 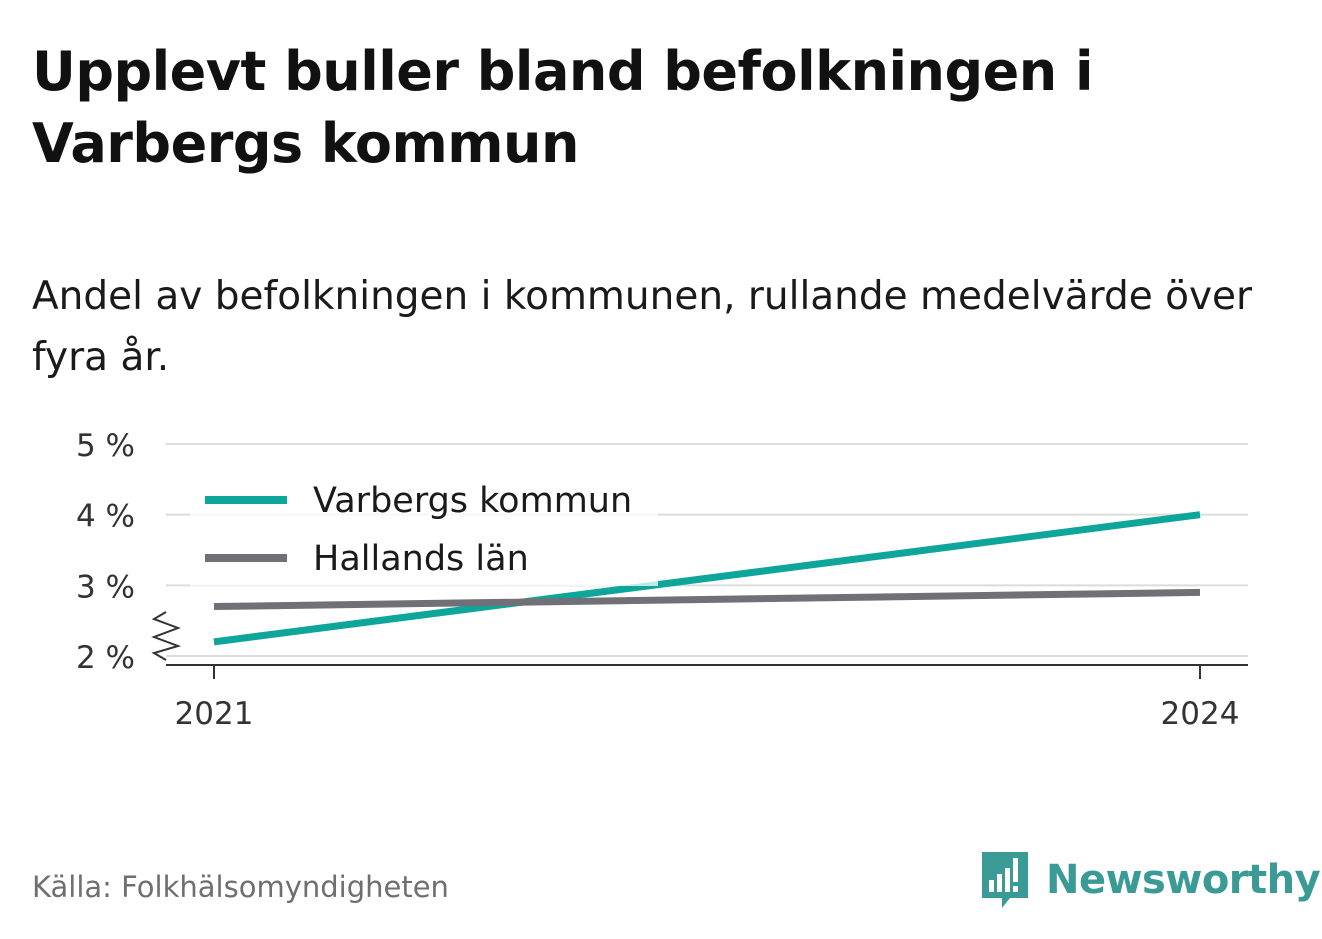 What do you see at coordinates (166, 636) in the screenshot?
I see `y-axis-break` at bounding box center [166, 636].